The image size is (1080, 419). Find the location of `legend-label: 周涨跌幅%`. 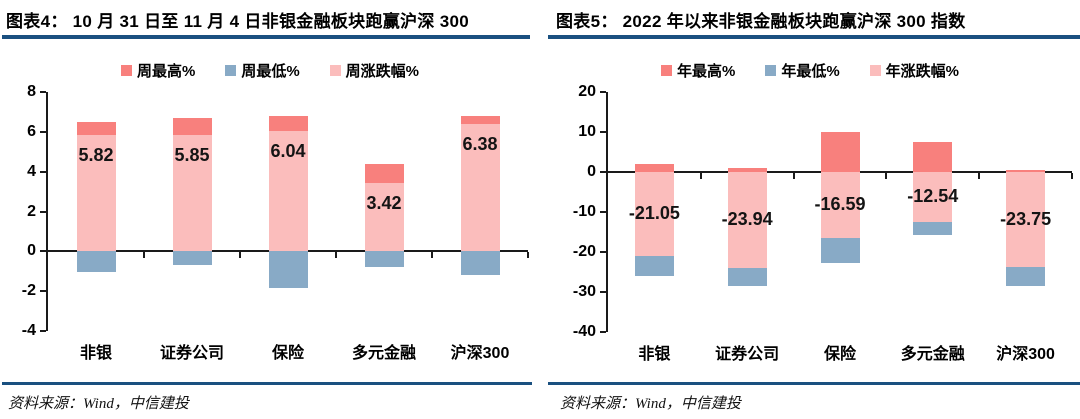

legend-label: 周涨跌幅% is located at coordinates (382, 71).